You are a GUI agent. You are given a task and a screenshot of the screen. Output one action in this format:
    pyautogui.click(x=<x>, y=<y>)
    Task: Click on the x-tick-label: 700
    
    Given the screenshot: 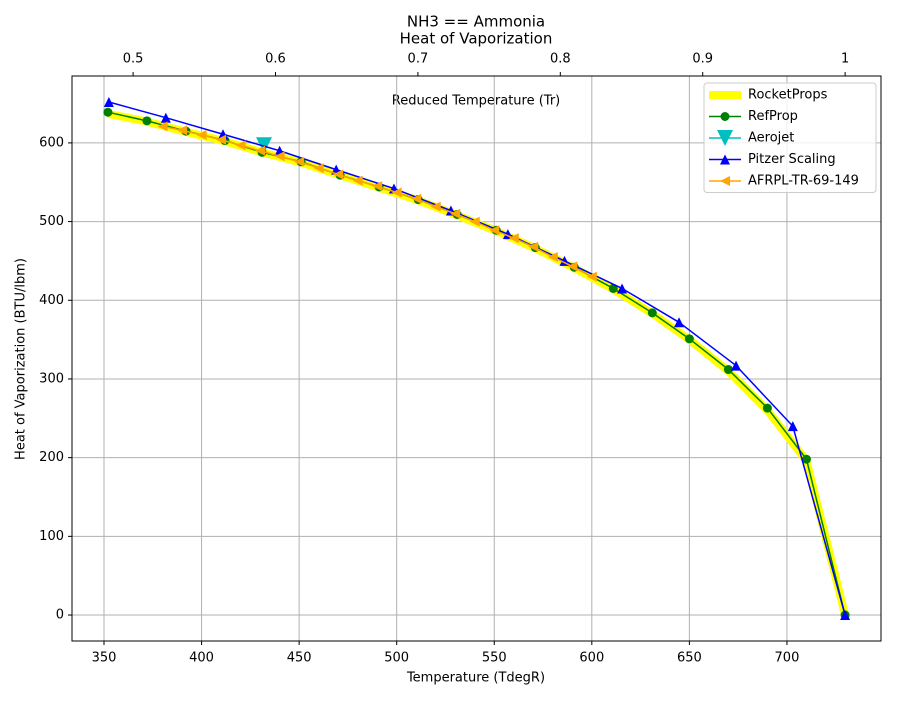 What is the action you would take?
    pyautogui.click(x=787, y=658)
    